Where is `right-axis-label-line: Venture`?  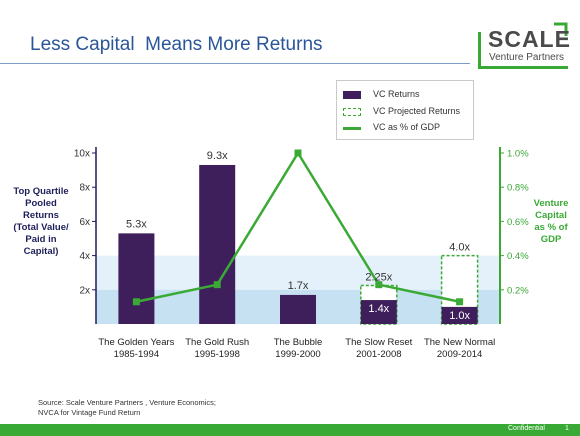 right-axis-label-line: Venture is located at coordinates (551, 203).